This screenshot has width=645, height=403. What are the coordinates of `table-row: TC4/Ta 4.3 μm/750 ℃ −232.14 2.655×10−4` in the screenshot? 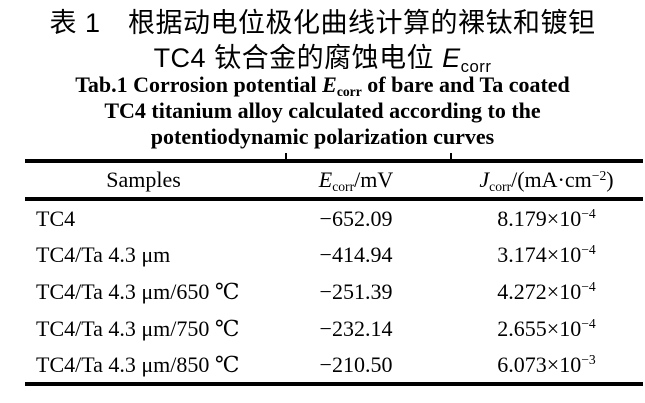 It's located at (334, 328).